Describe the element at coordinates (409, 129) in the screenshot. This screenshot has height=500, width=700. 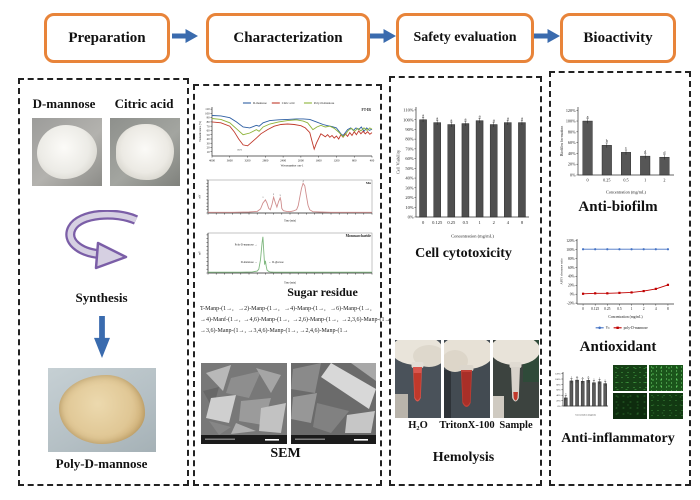
I see `svg-text: 90%` at that location.